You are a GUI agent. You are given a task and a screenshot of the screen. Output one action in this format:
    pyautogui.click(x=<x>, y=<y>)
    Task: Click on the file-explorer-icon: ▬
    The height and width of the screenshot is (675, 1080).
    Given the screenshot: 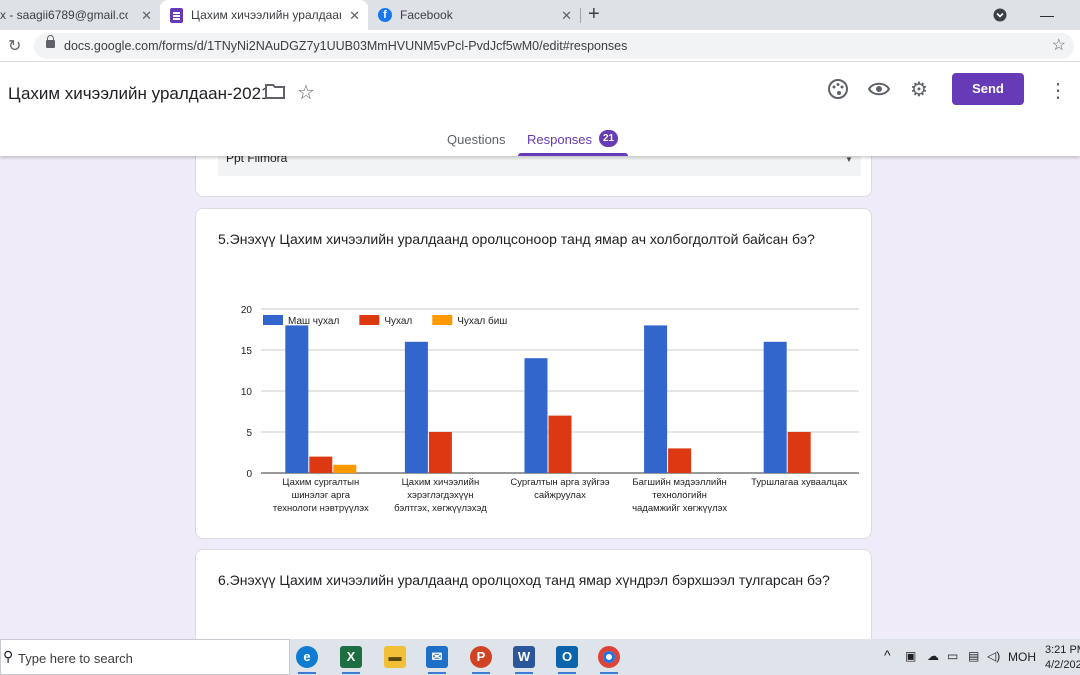 What is the action you would take?
    pyautogui.click(x=395, y=657)
    